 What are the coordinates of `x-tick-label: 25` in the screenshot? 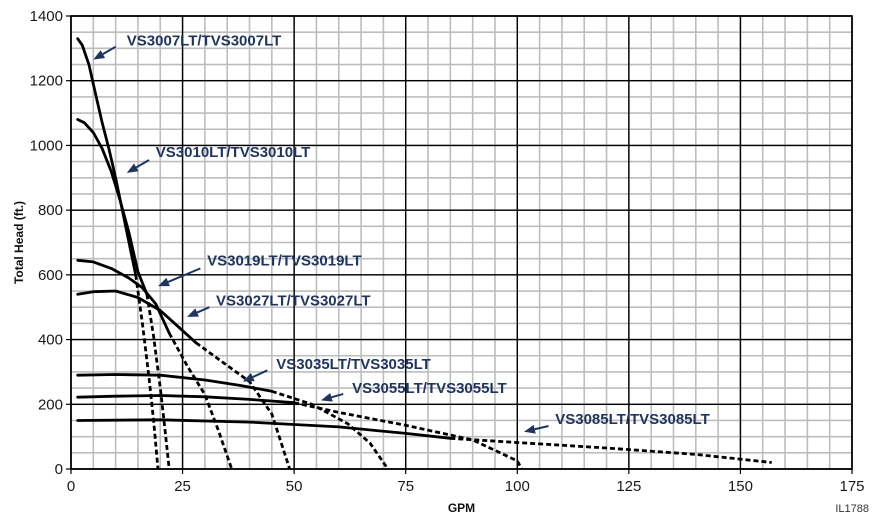 It's located at (182, 486).